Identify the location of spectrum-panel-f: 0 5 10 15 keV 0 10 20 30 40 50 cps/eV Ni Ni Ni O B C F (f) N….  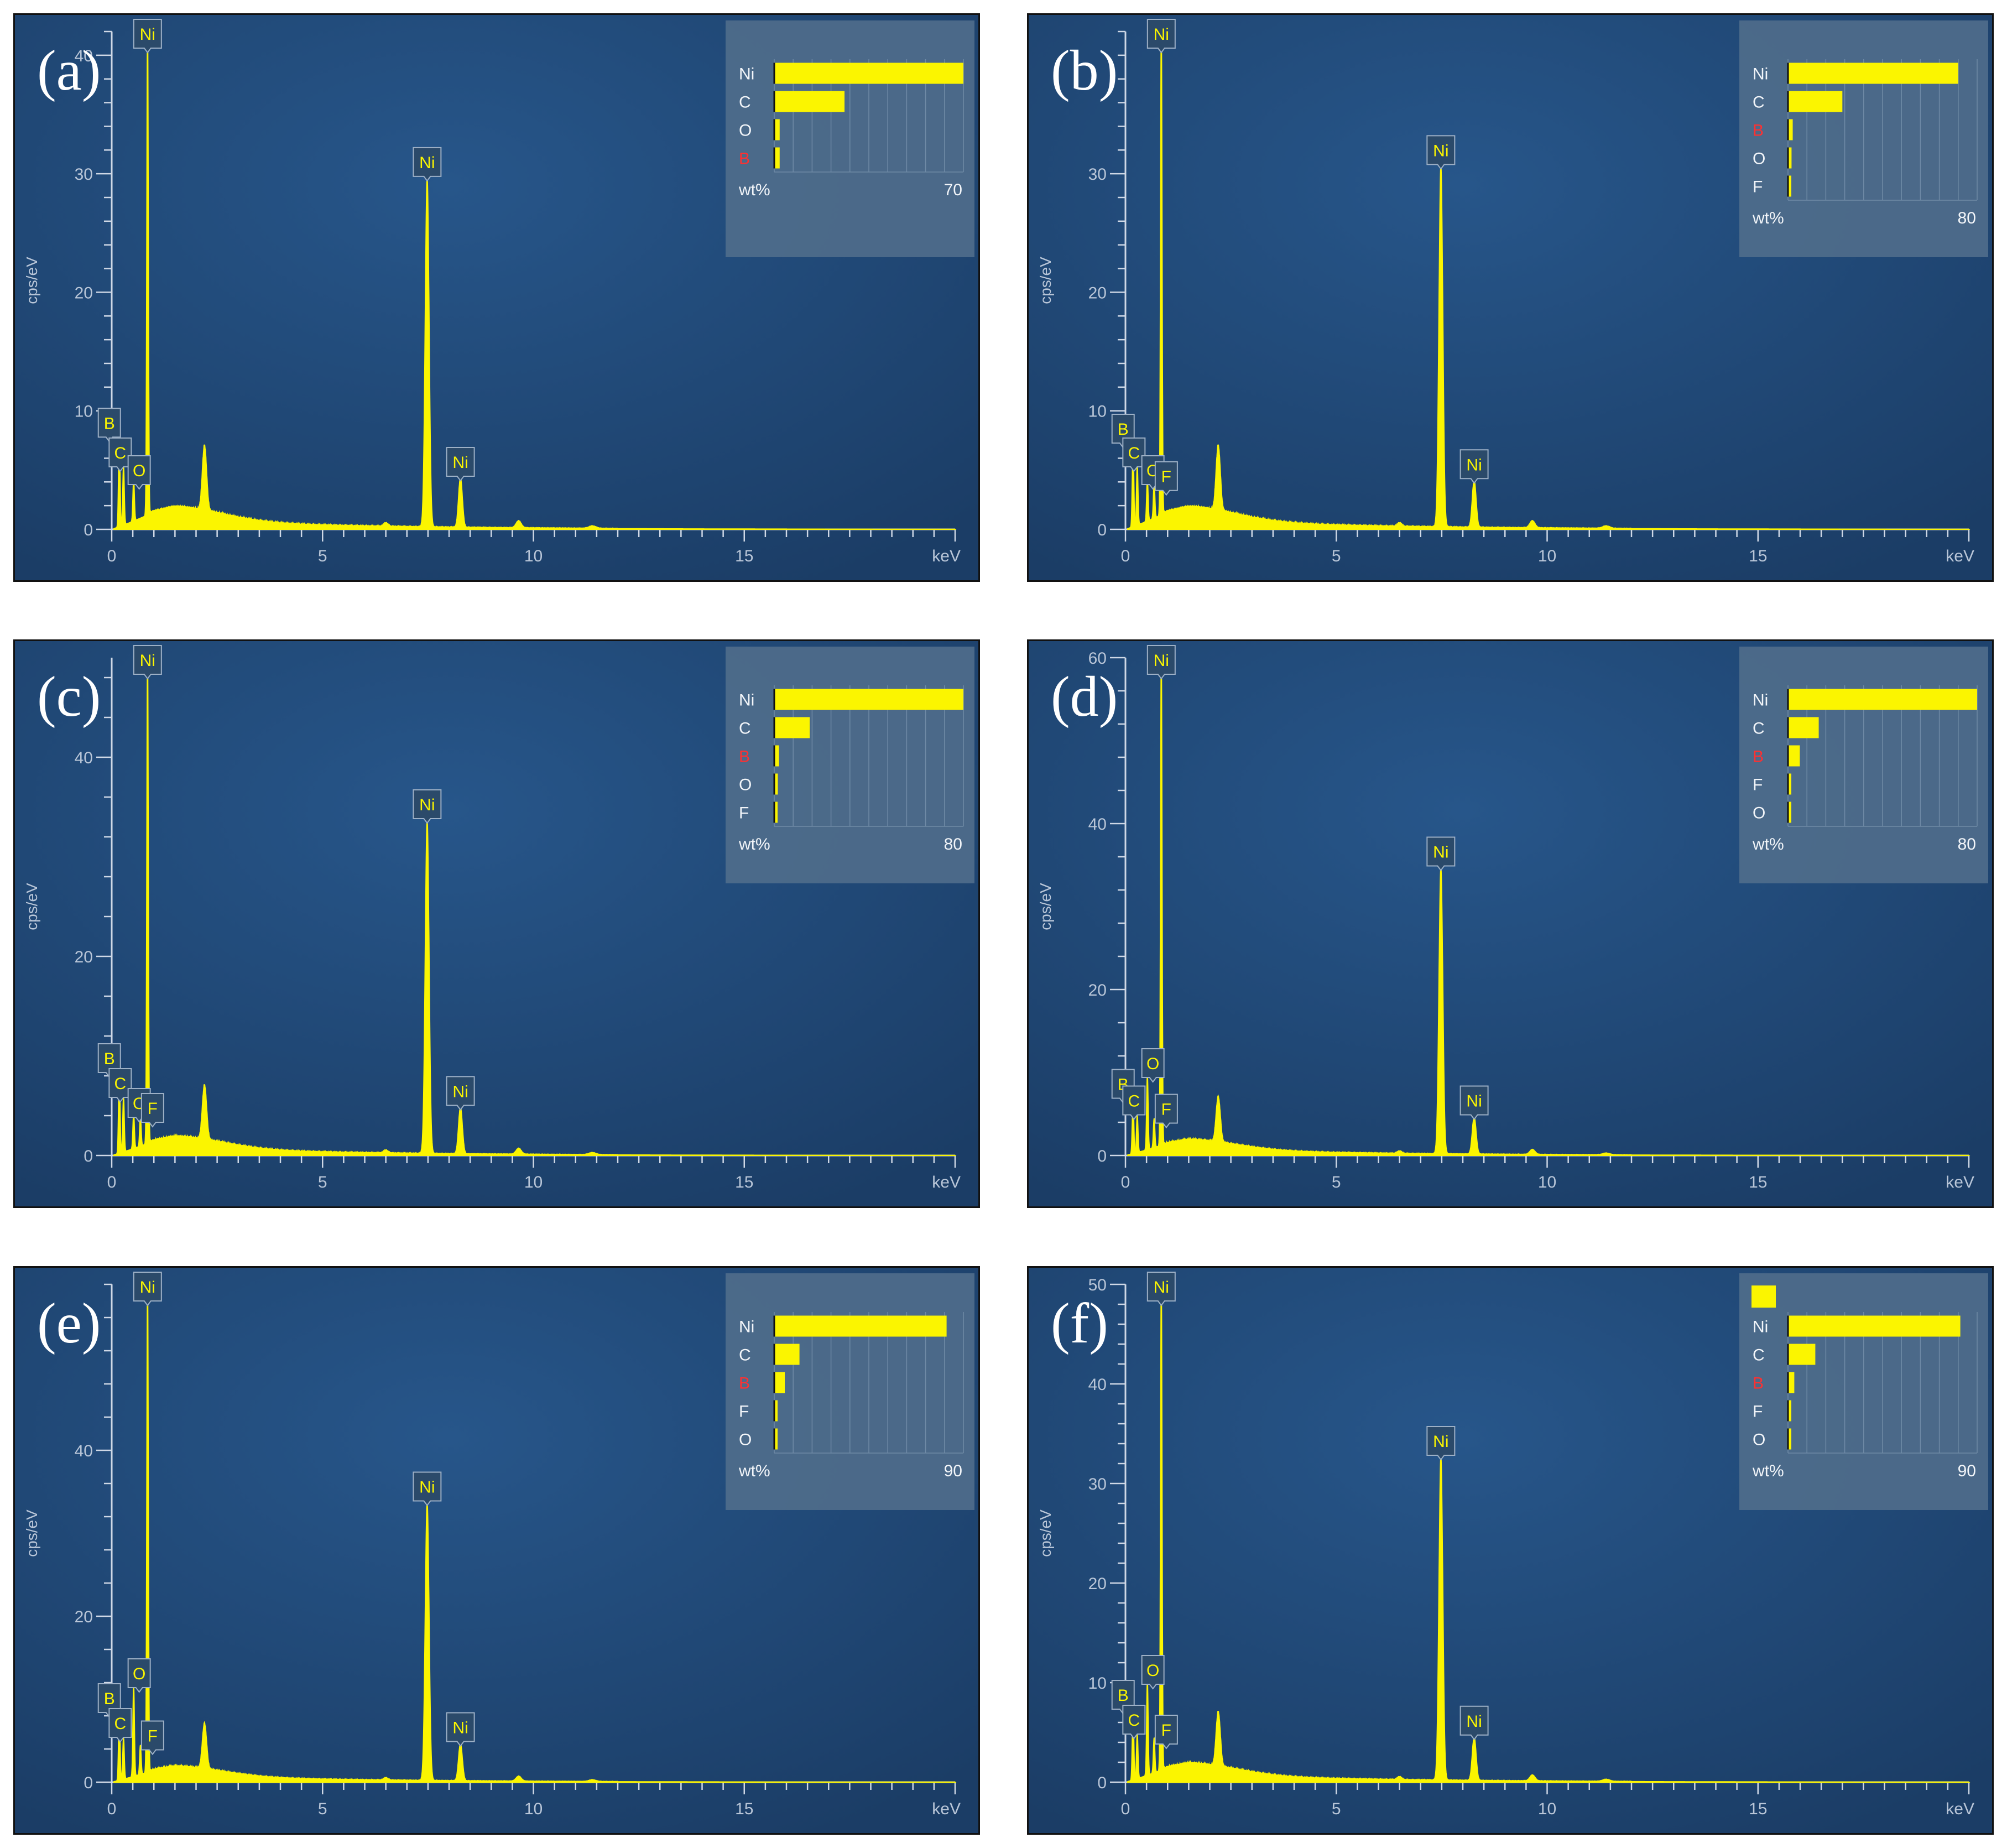
(1510, 1550).